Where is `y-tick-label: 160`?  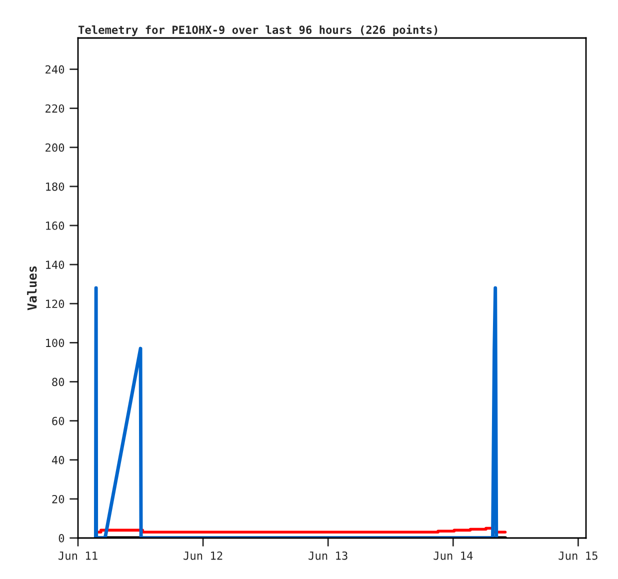
y-tick-label: 160 is located at coordinates (55, 226).